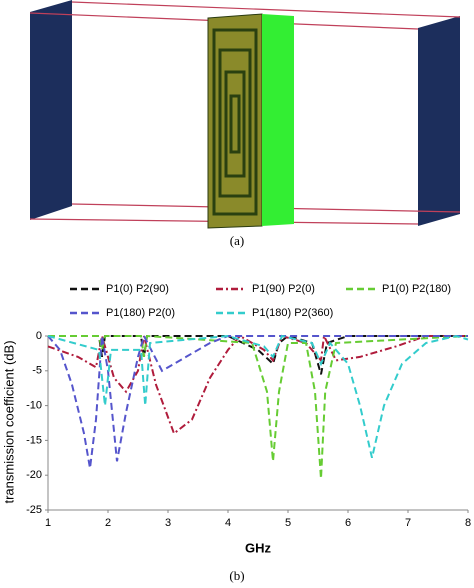  Describe the element at coordinates (258, 547) in the screenshot. I see `x-axis-label: GHz` at that location.